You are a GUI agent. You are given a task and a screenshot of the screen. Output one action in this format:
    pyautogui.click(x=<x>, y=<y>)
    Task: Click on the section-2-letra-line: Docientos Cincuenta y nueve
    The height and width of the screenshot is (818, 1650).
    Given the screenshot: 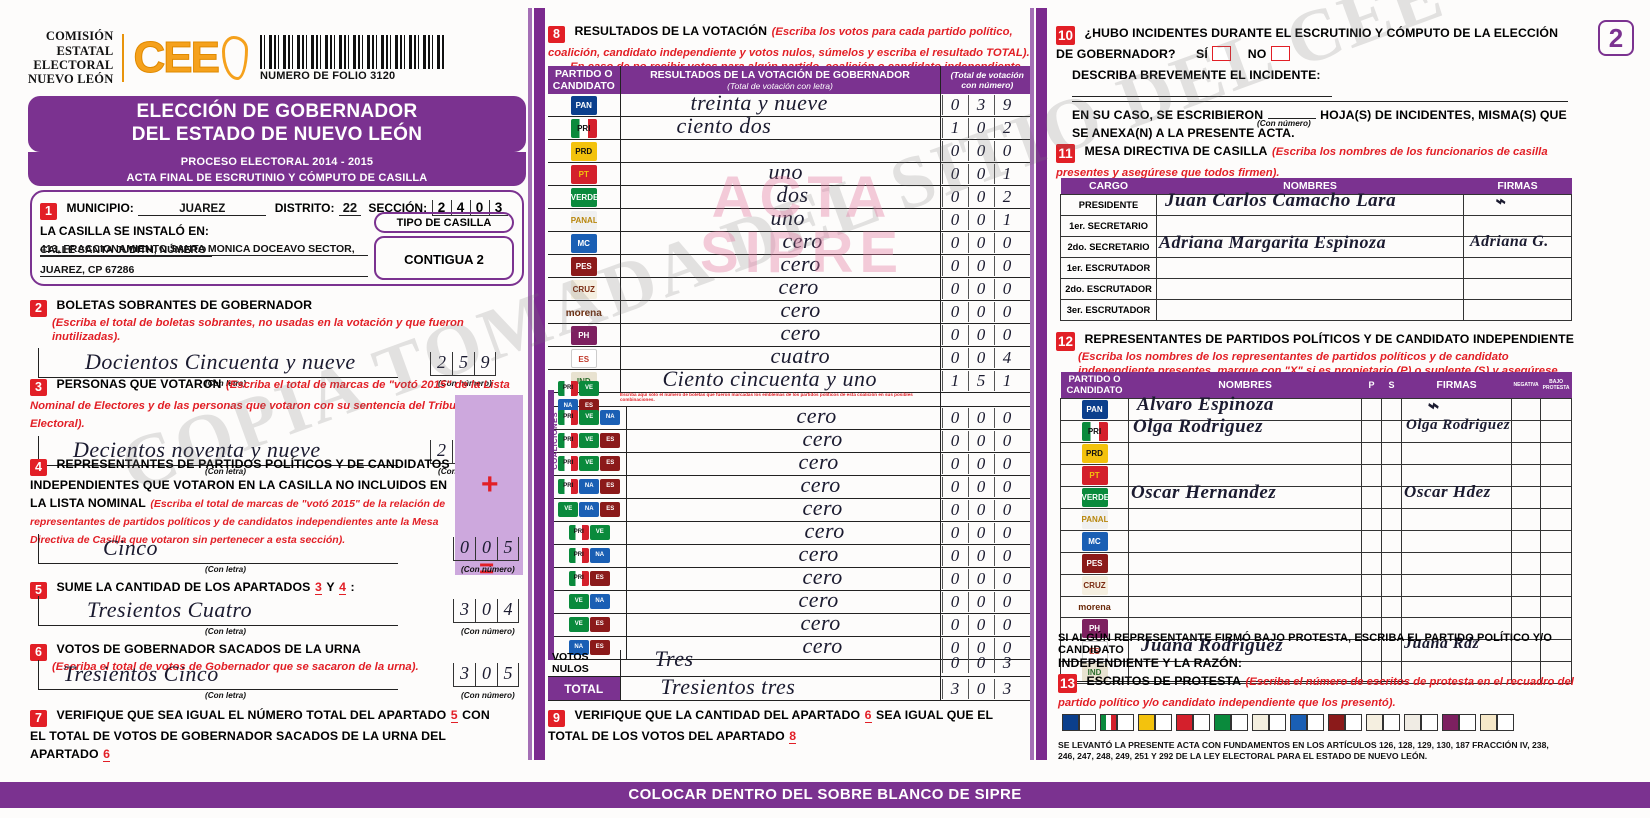 What is the action you would take?
    pyautogui.click(x=218, y=363)
    